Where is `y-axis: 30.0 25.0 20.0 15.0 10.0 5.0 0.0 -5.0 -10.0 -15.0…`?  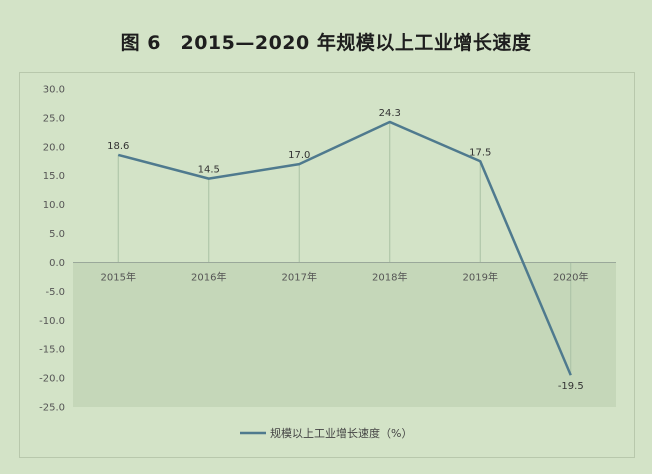
y-axis: 30.0 25.0 20.0 15.0 10.0 5.0 0.0 -5.0 -10.0 -15.0… is located at coordinates (52, 249).